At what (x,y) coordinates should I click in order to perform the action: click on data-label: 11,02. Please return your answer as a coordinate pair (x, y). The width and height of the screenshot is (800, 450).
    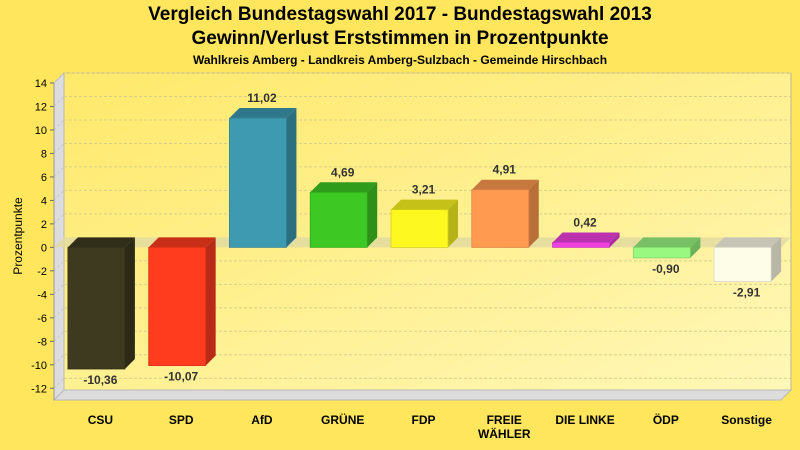
    Looking at the image, I should click on (262, 98).